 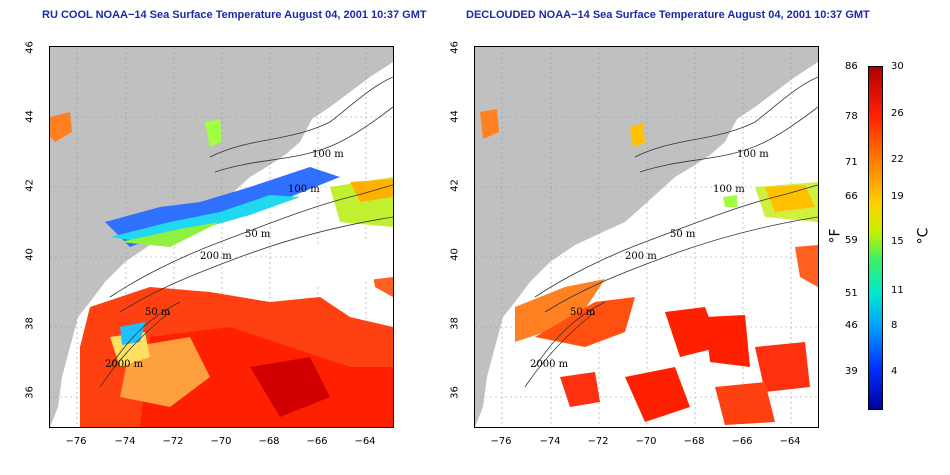 I want to click on c-tick-11: 11, so click(x=897, y=290).